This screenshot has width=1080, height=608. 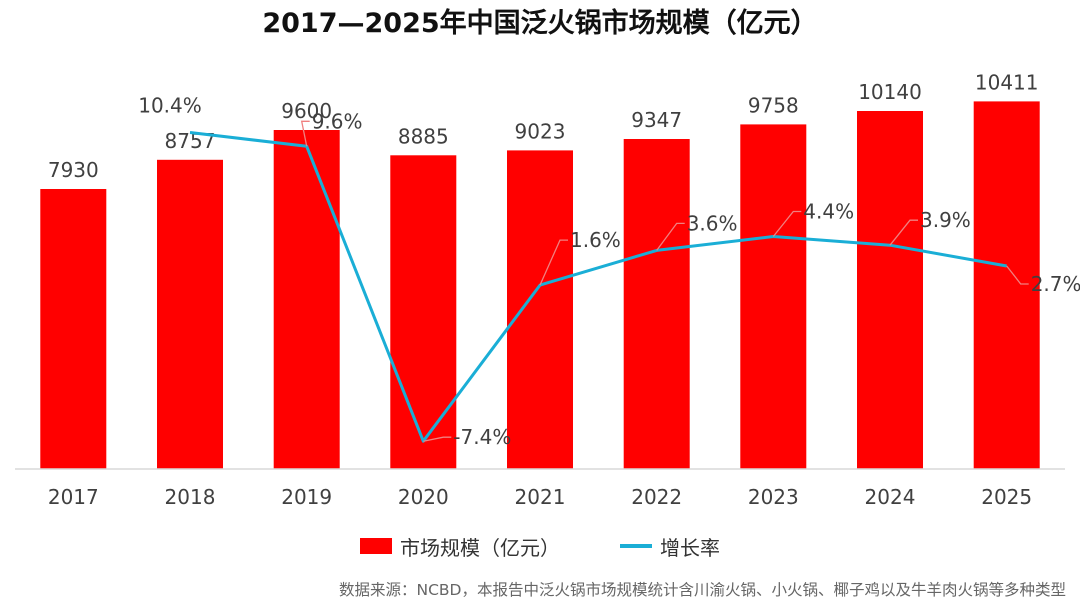 I want to click on growth-leader-line-2021, so click(x=553, y=262).